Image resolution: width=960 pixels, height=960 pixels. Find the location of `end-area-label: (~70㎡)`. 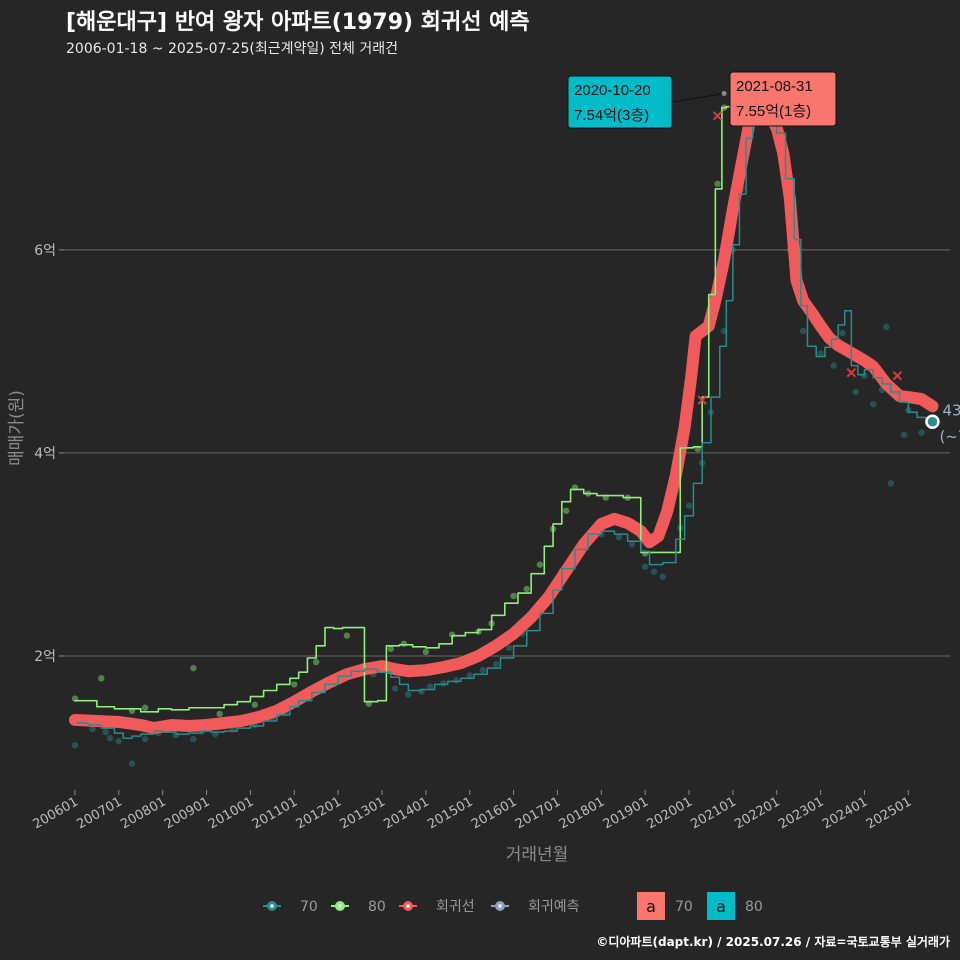

end-area-label: (~70㎡) is located at coordinates (949, 437).